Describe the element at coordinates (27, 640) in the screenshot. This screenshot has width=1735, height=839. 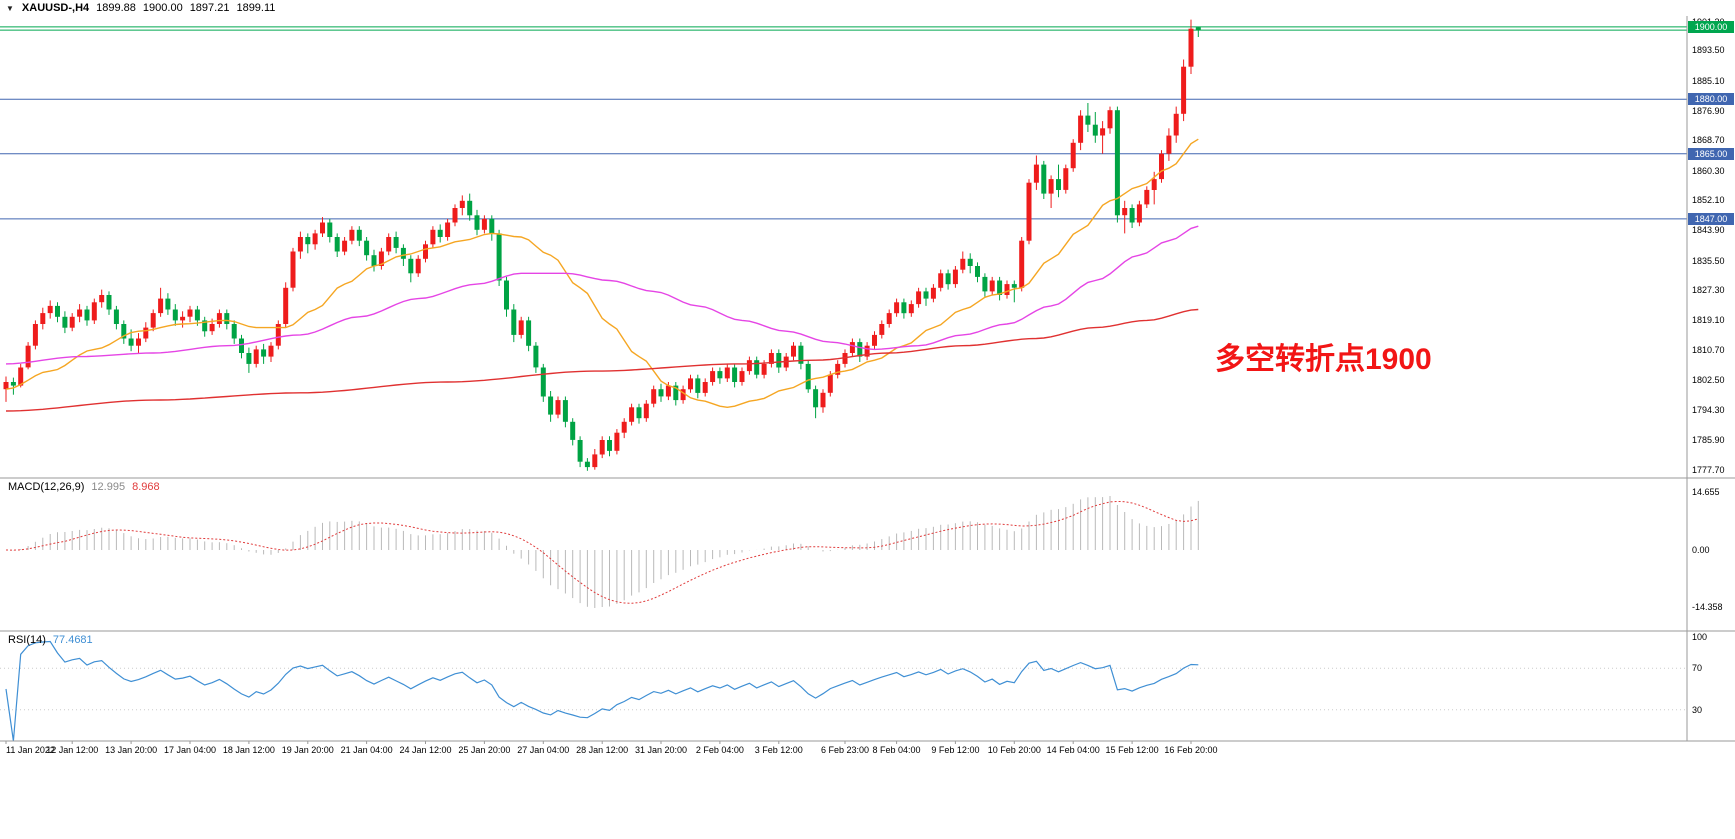
I see `rsi-name: RSI(14)` at that location.